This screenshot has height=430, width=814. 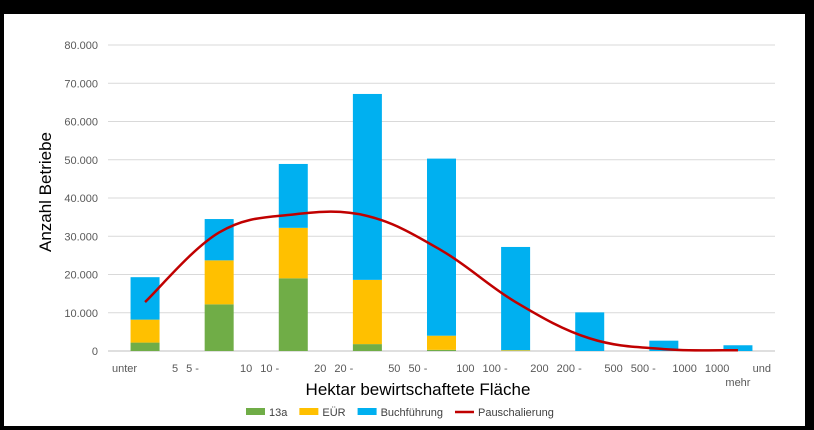 I want to click on y-tick-label: 0, so click(x=95, y=352).